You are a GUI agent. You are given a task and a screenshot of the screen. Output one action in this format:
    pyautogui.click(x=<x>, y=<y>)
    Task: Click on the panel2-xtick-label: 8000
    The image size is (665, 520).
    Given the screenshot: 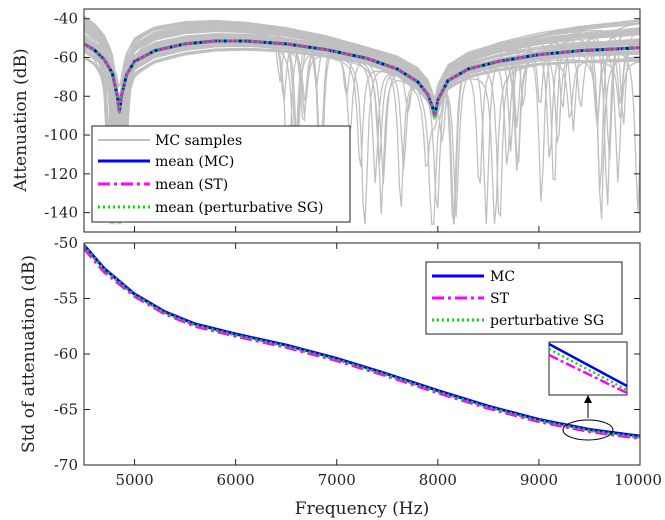 What is the action you would take?
    pyautogui.click(x=438, y=480)
    